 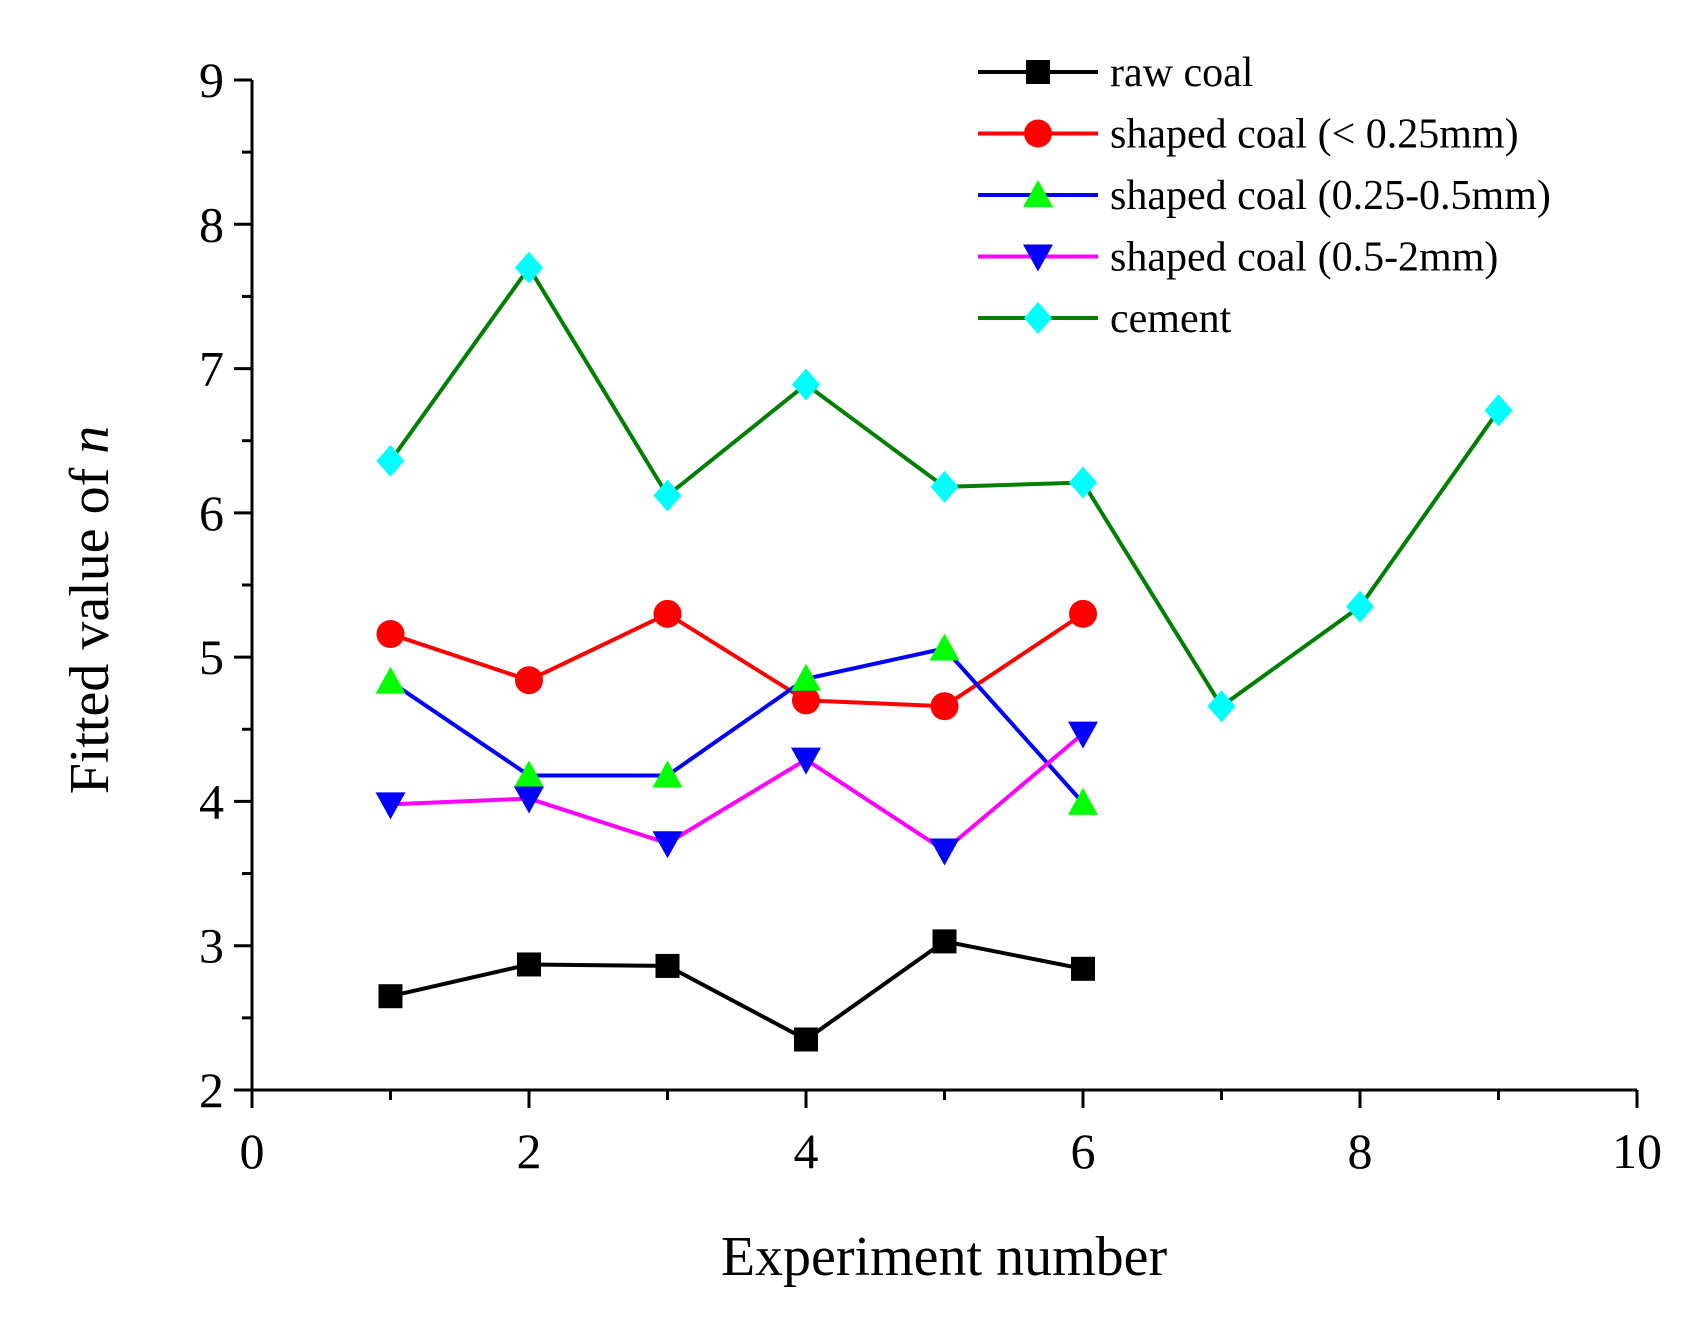 I want to click on y-tick-label: 5, so click(x=211, y=657).